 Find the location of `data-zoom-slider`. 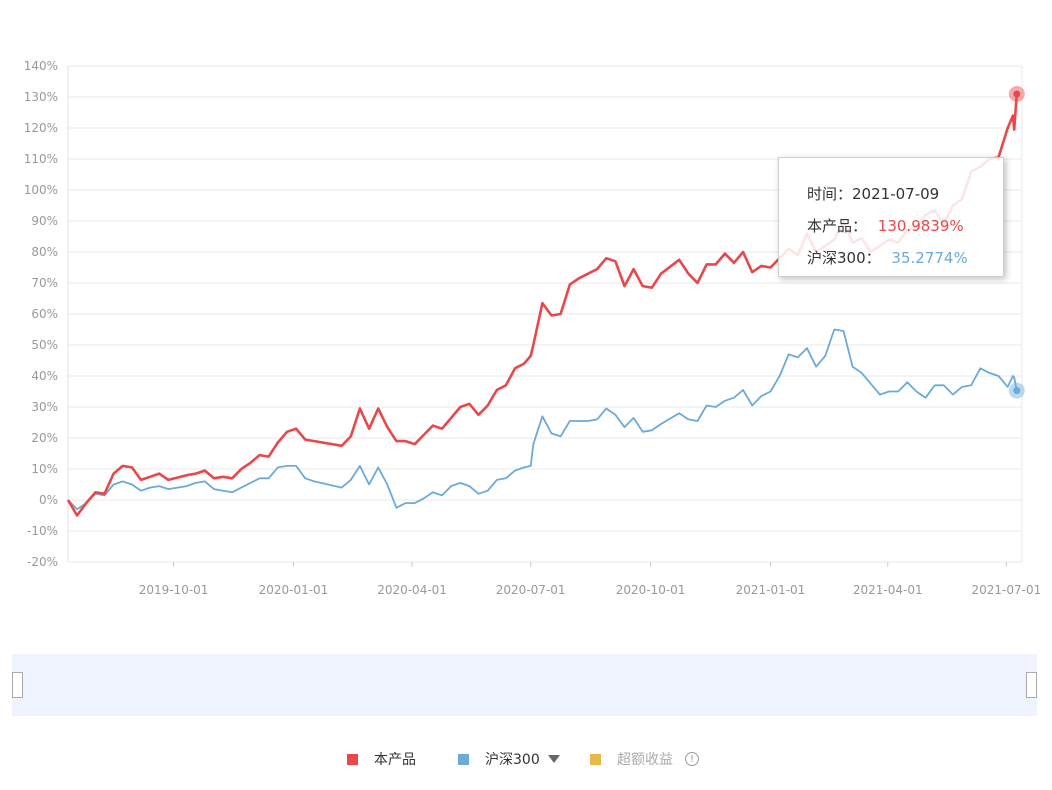

data-zoom-slider is located at coordinates (524, 685).